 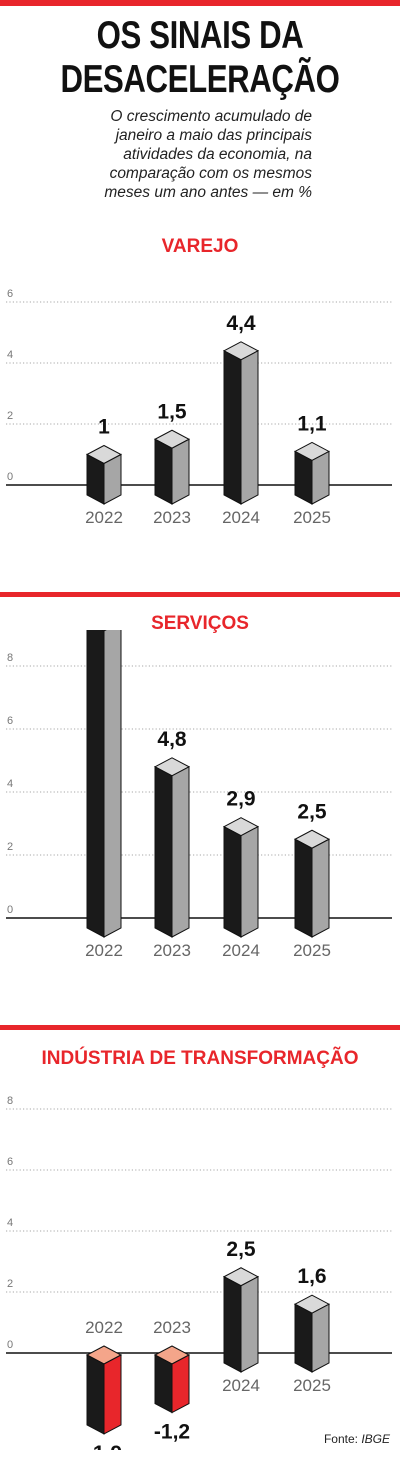 What do you see at coordinates (311, 1276) in the screenshot?
I see `value-label: 1,6` at bounding box center [311, 1276].